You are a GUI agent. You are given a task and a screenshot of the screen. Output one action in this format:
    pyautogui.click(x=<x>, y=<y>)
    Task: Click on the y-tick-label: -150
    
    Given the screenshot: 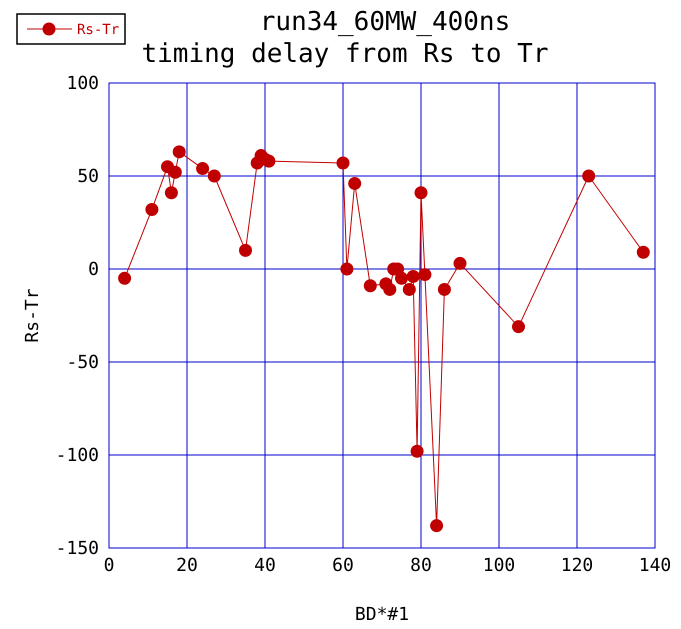 What is the action you would take?
    pyautogui.click(x=77, y=548)
    